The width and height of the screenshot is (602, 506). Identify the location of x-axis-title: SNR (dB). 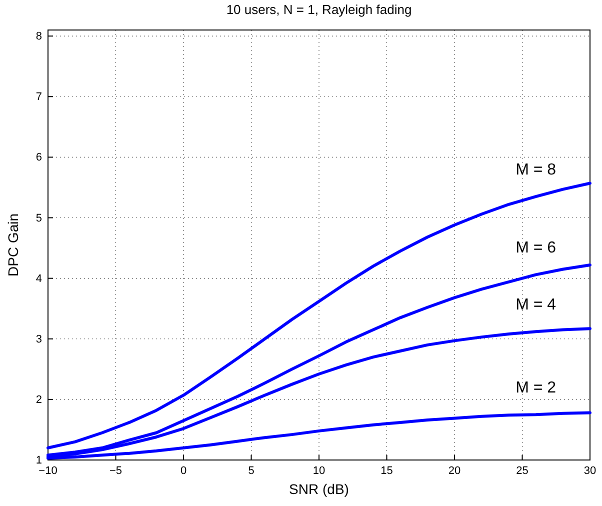
(319, 489).